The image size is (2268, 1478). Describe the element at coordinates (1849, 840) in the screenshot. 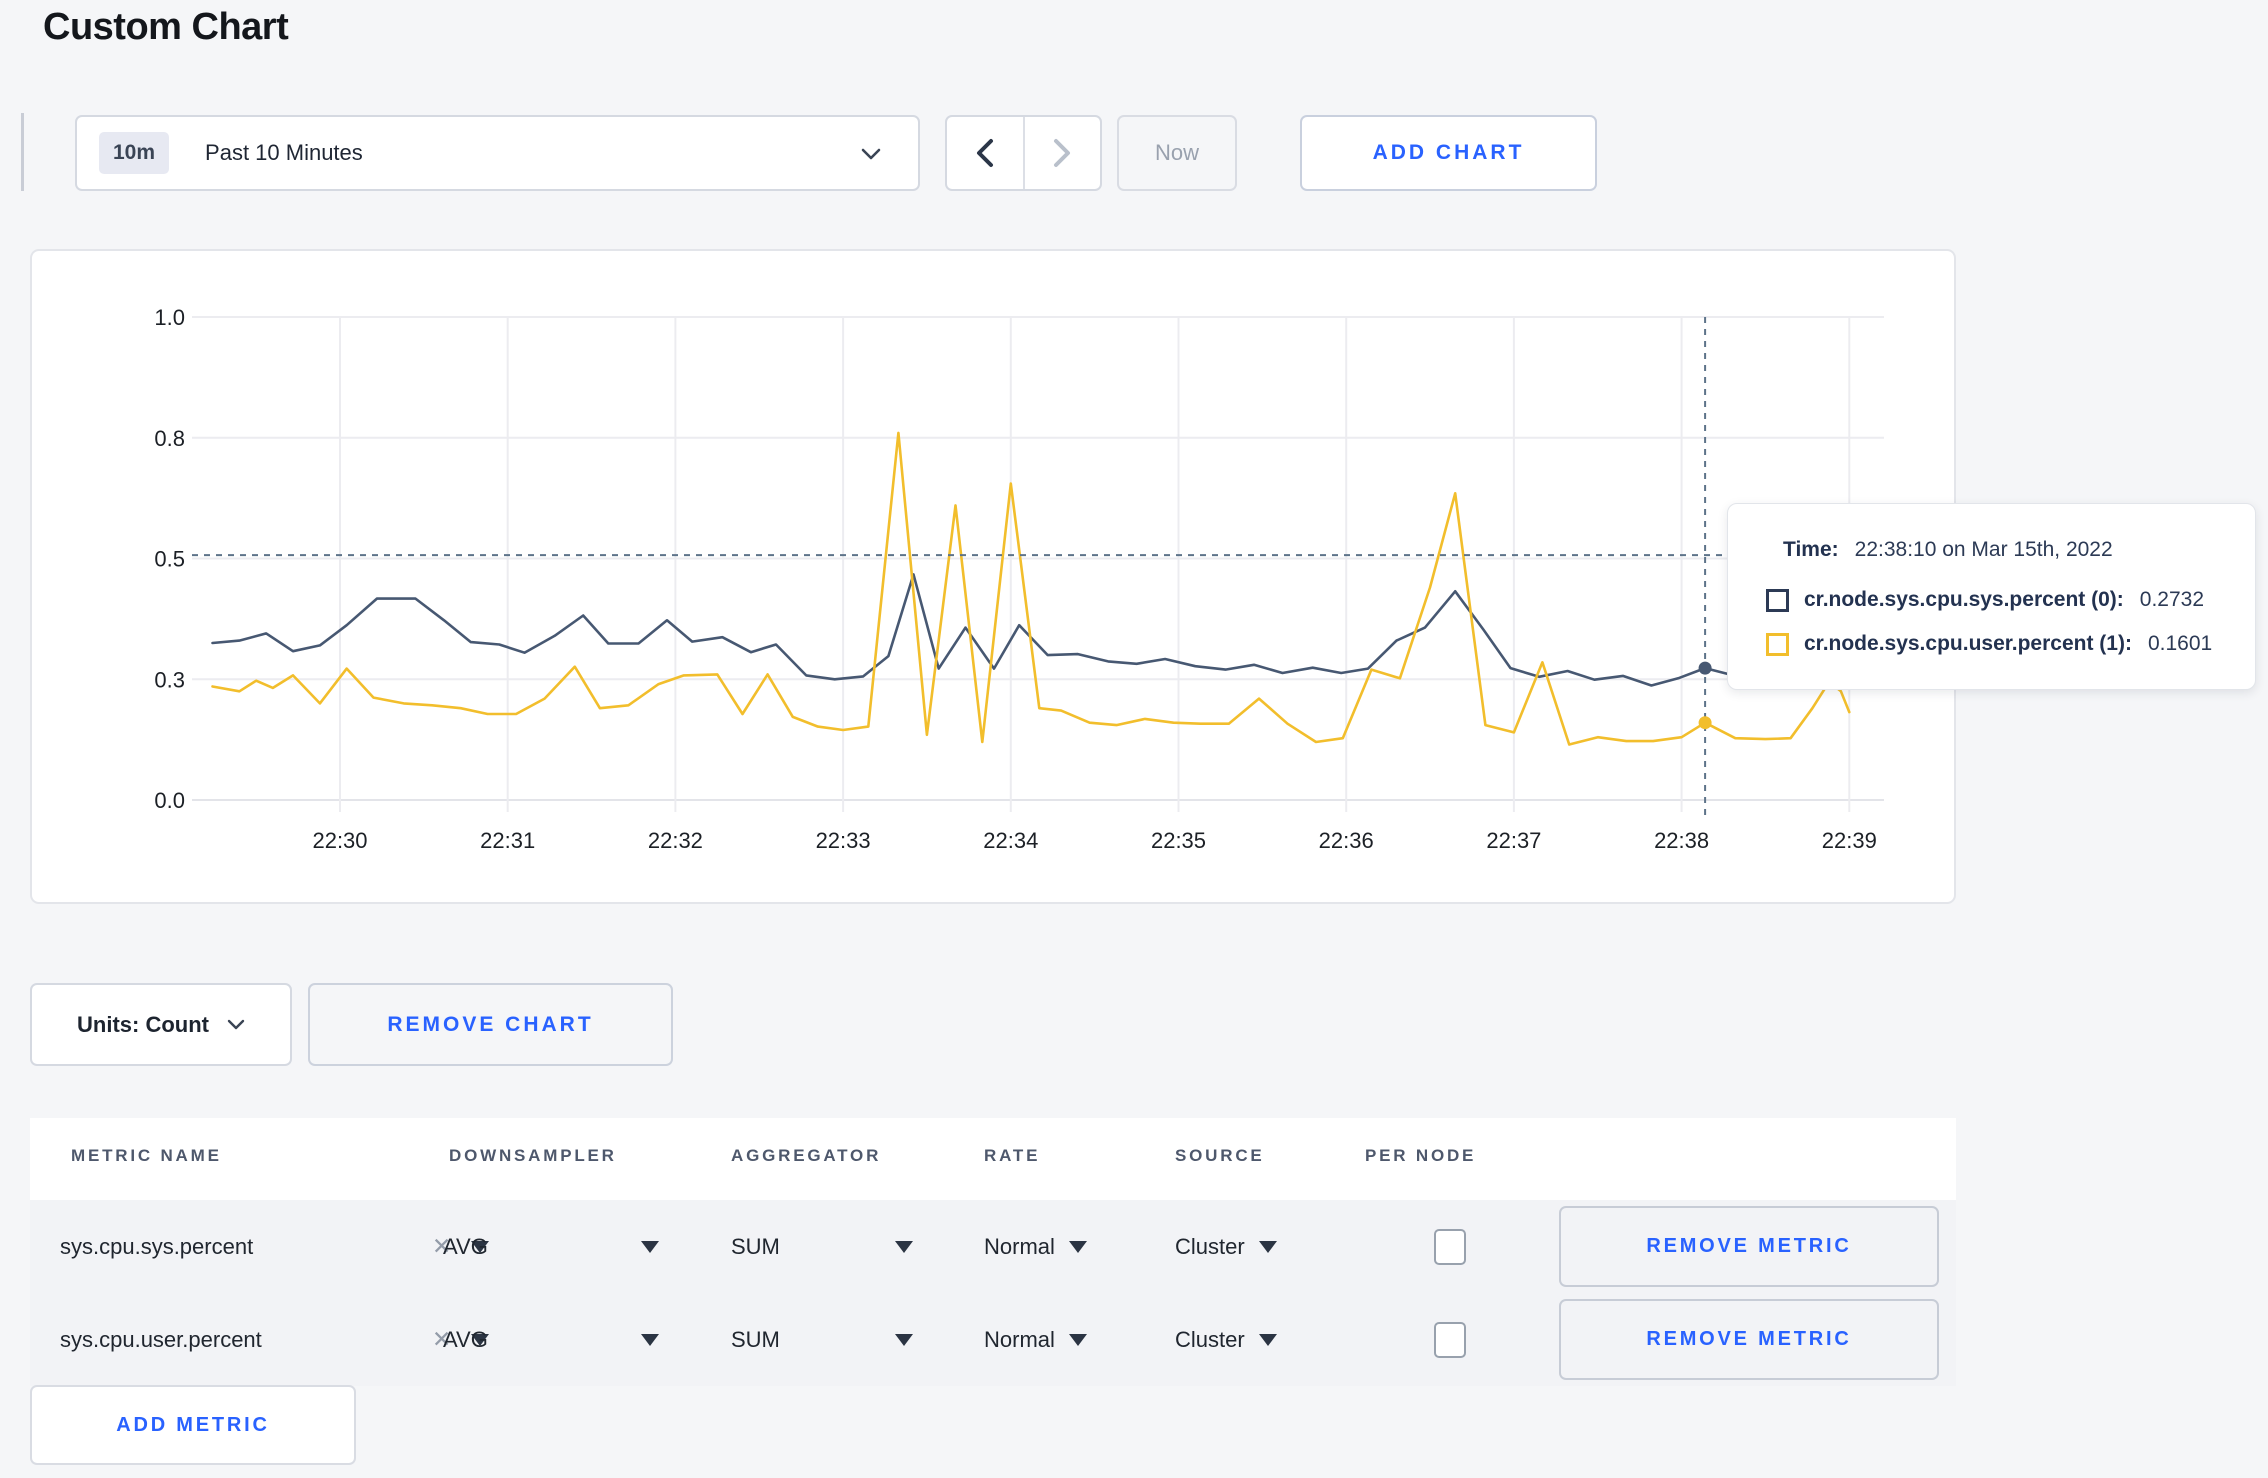

I see `svg-text: 22:39` at that location.